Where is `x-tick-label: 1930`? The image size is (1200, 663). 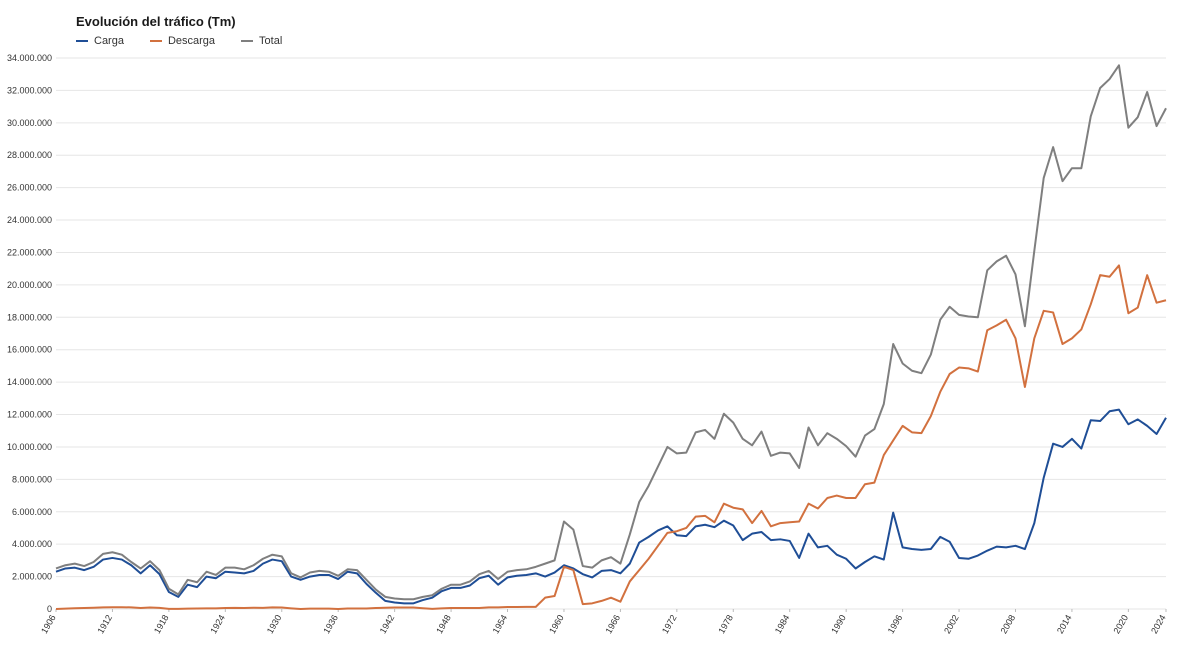 x-tick-label: 1930 is located at coordinates (274, 624).